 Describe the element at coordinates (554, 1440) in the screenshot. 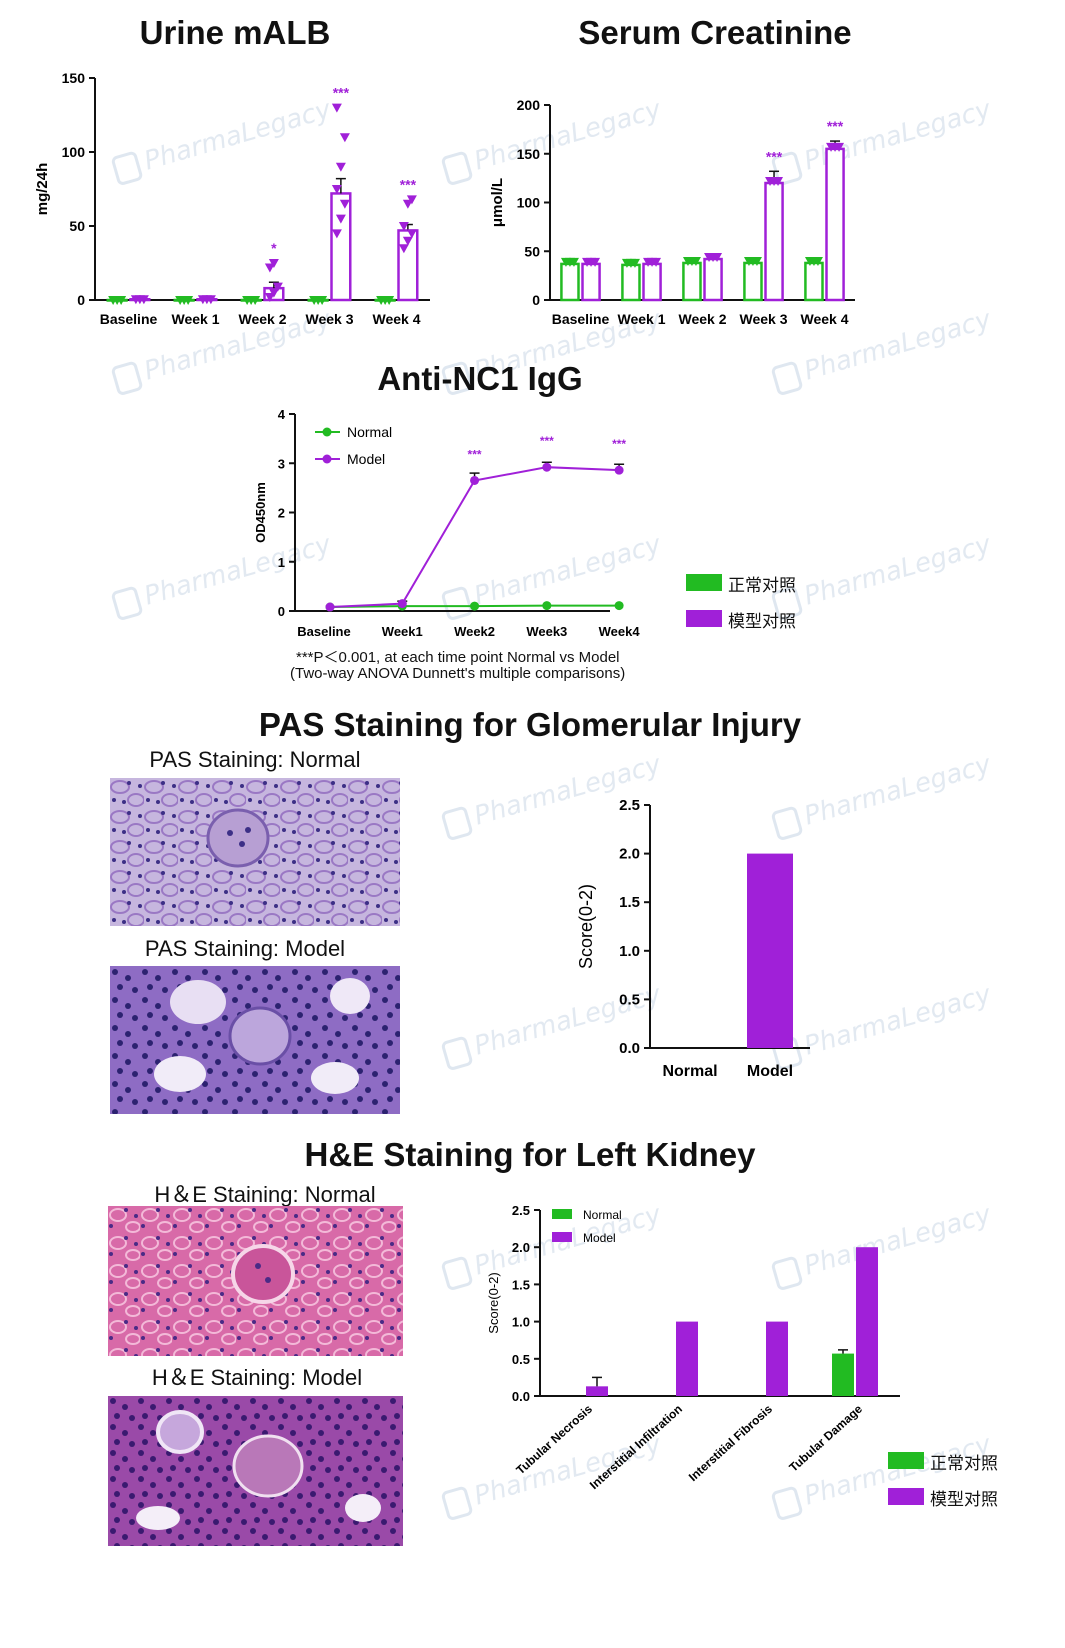

I see `x-tick-label: Tubular Necrosis` at that location.